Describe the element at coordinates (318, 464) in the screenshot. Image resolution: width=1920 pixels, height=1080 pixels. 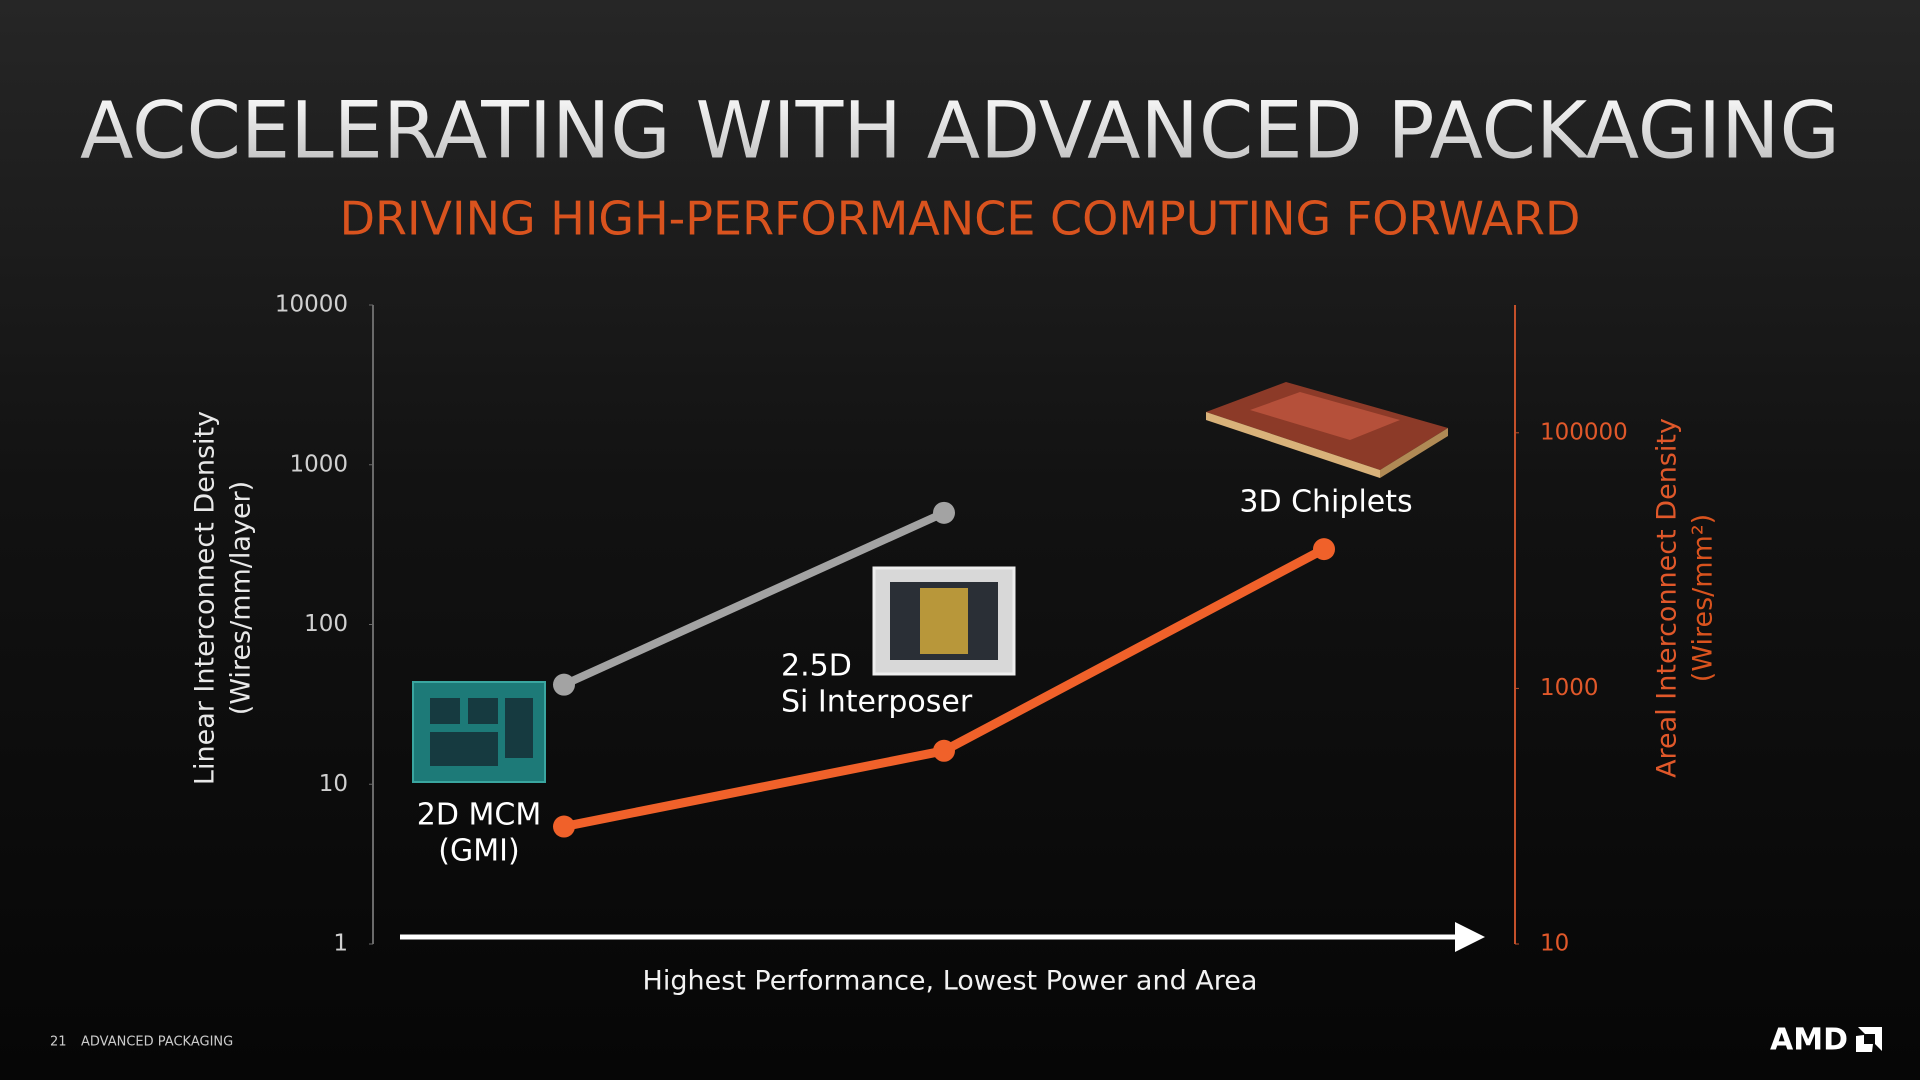
I see `y-tick-label: 1000` at that location.